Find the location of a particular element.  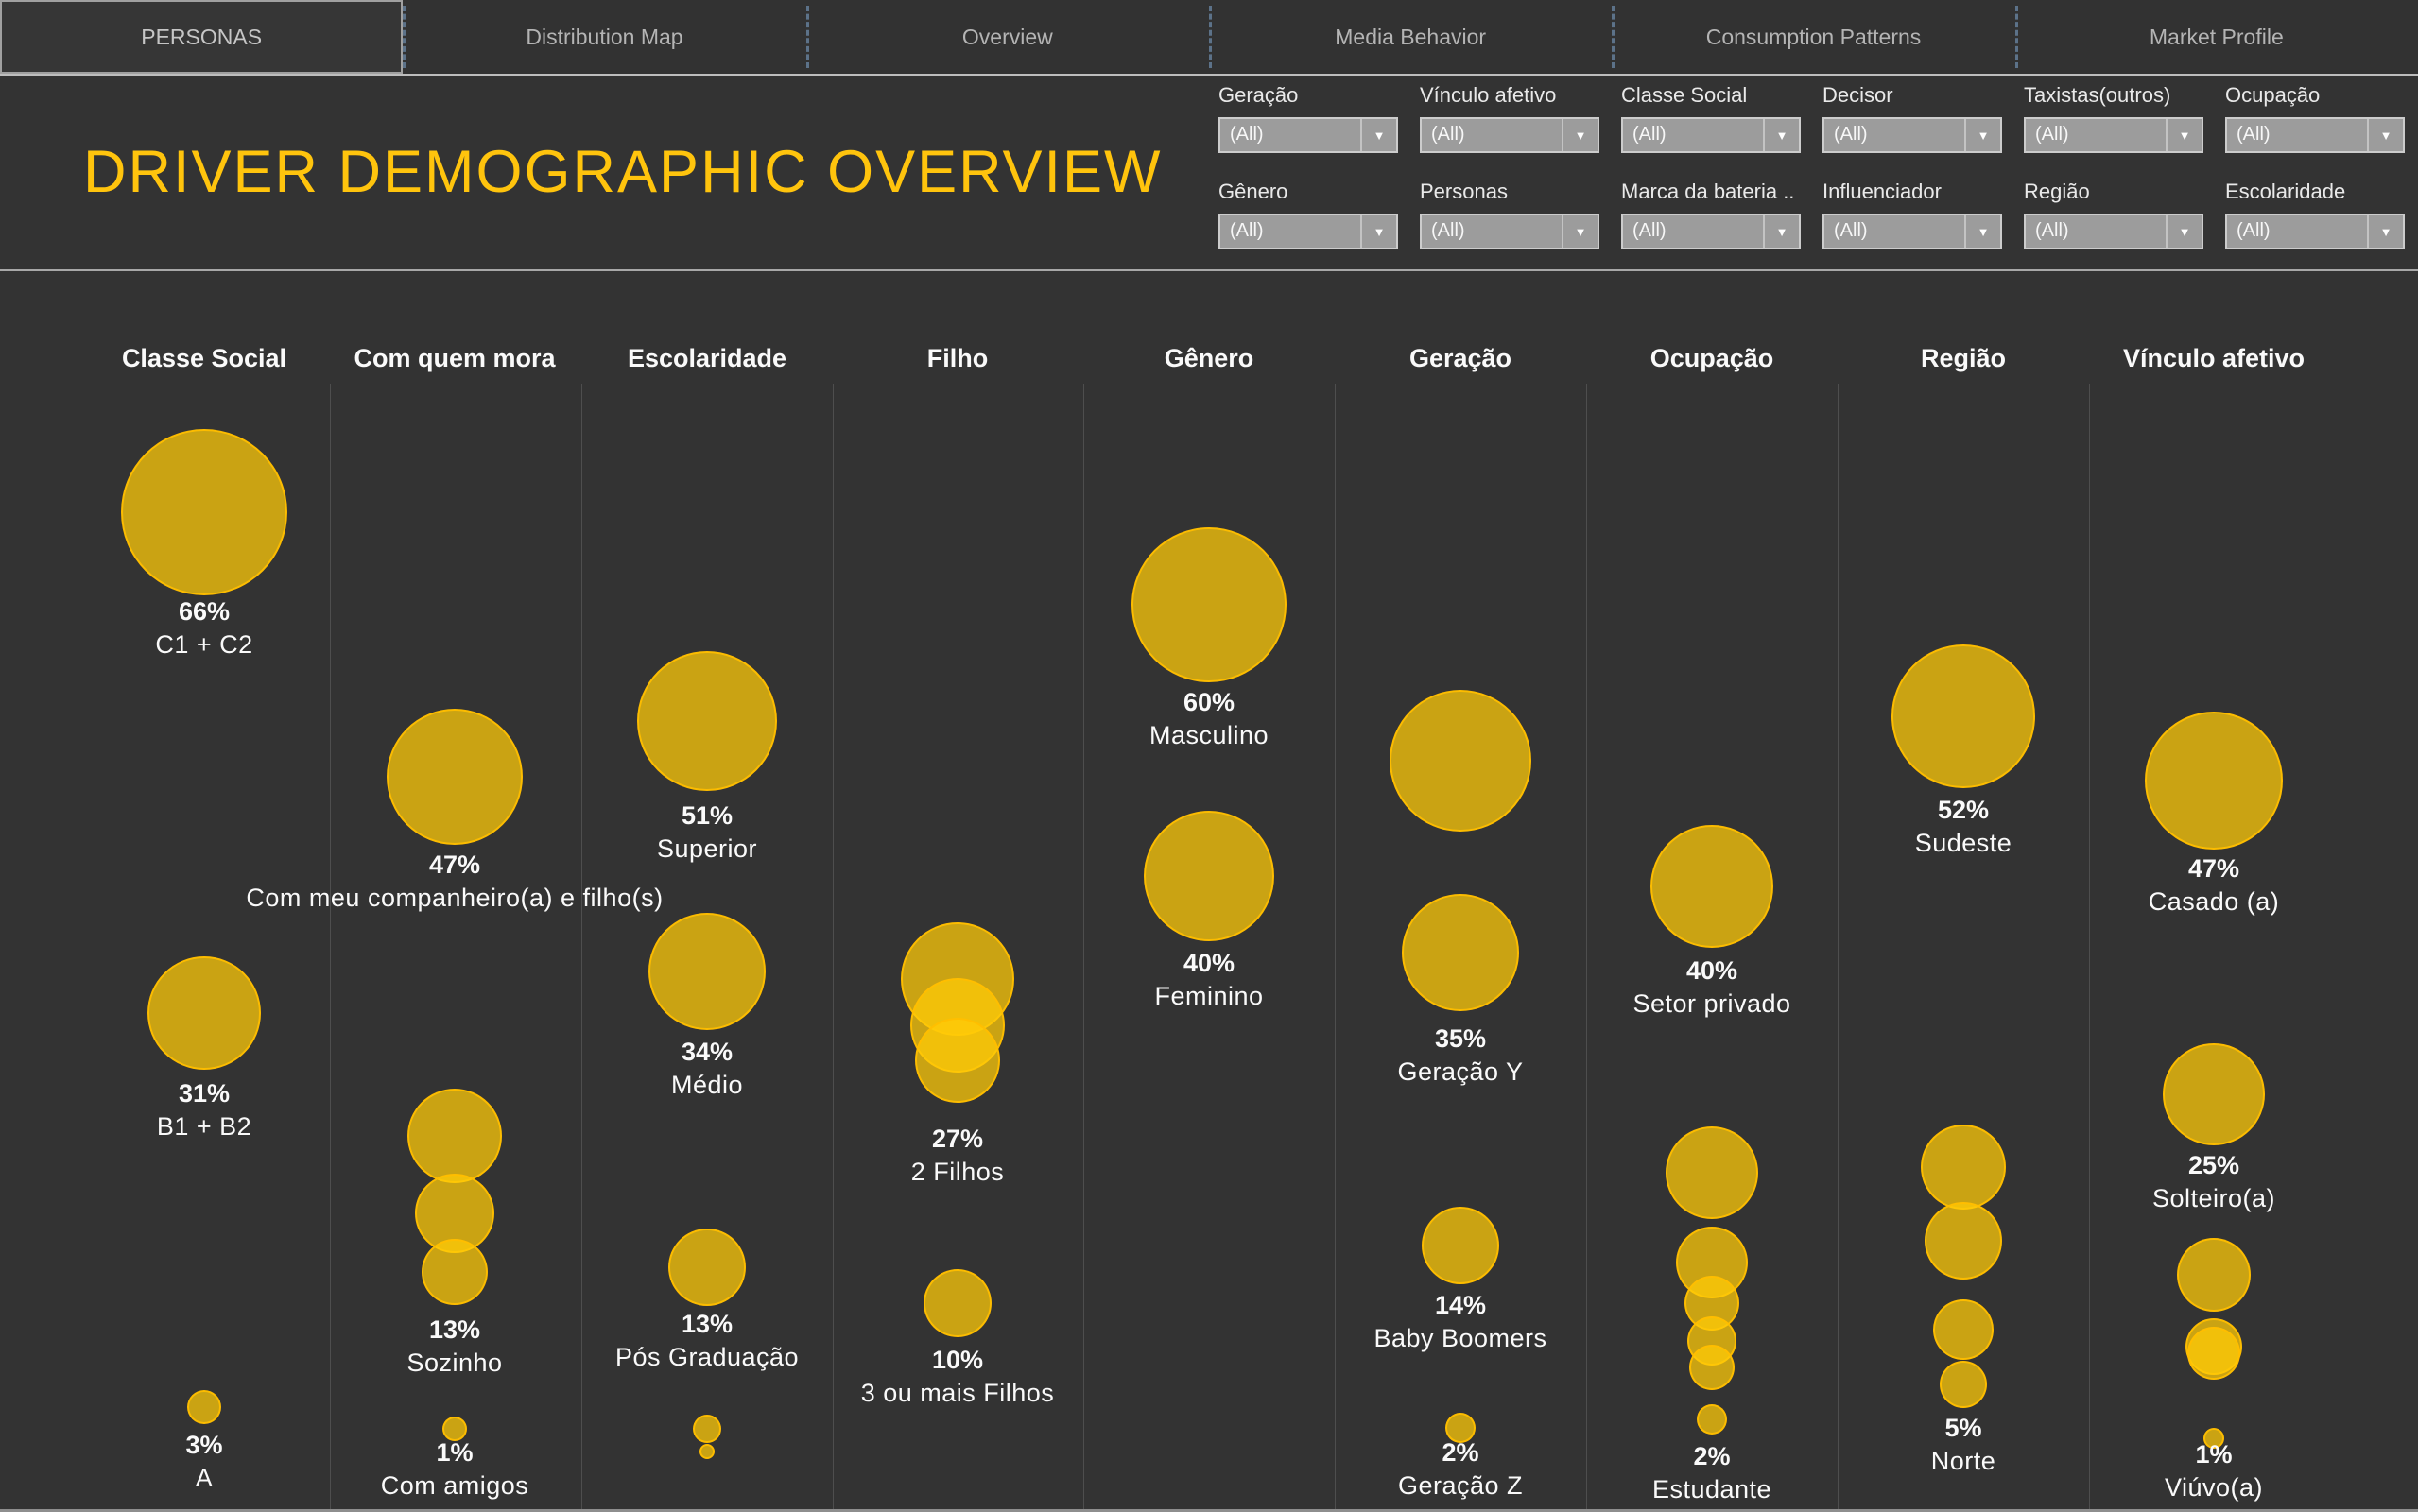

mark-percent: 27% is located at coordinates (958, 1139).